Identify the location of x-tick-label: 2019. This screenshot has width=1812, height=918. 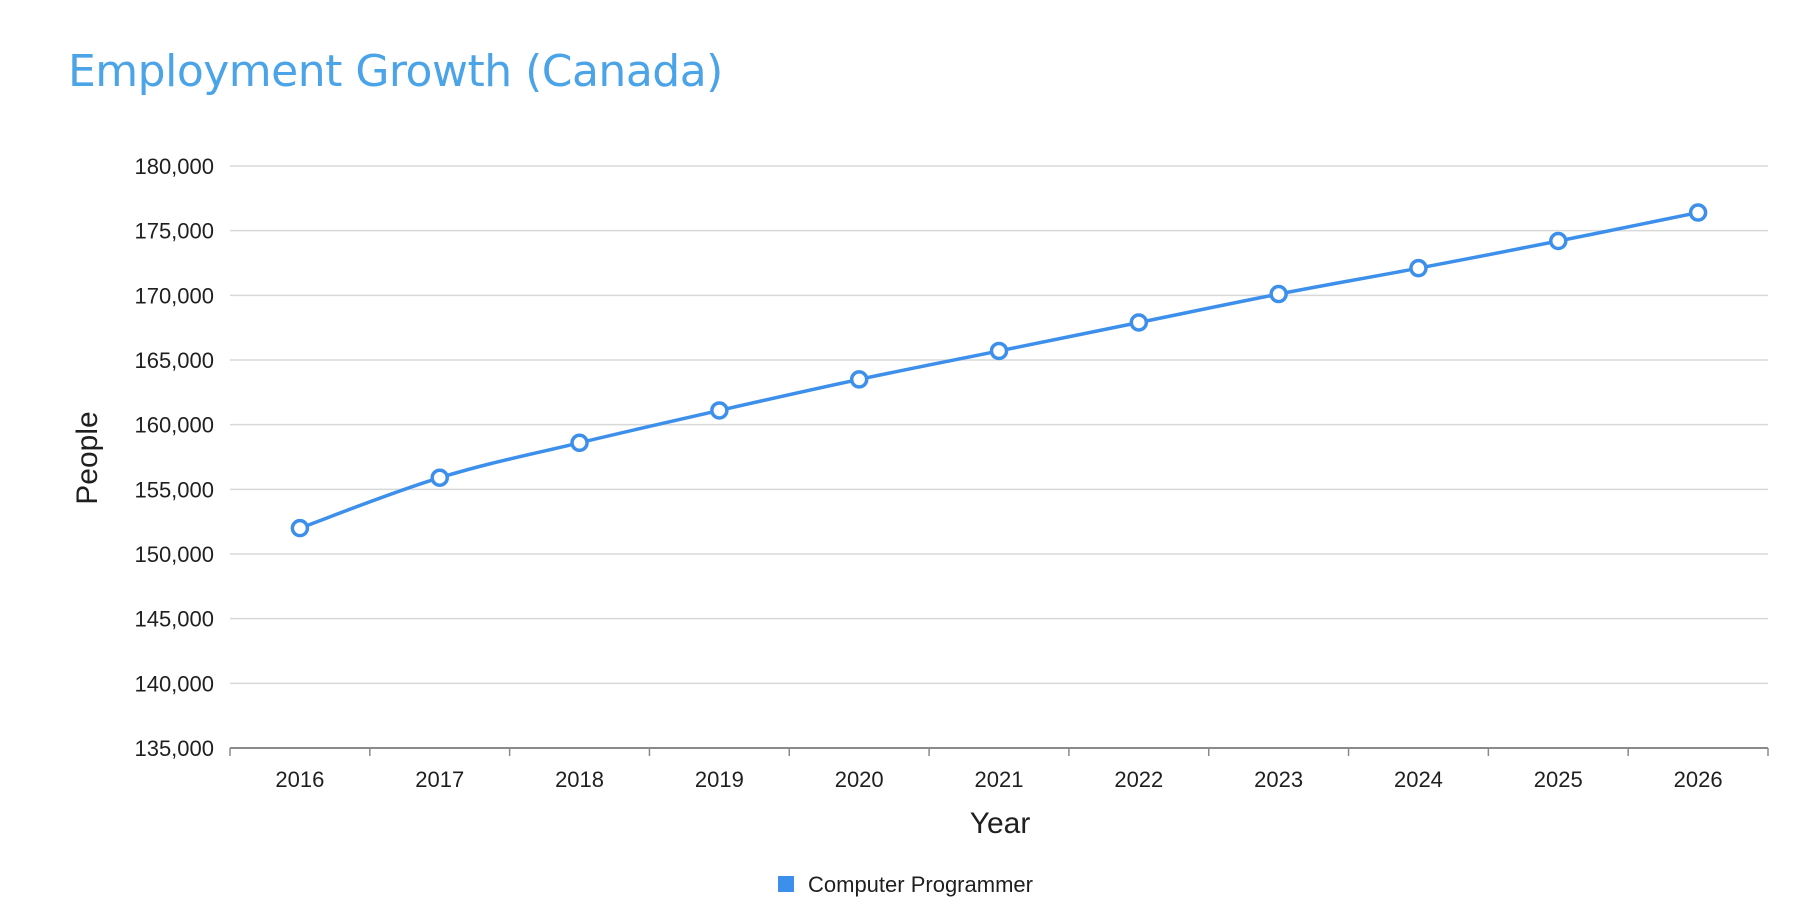
(719, 779).